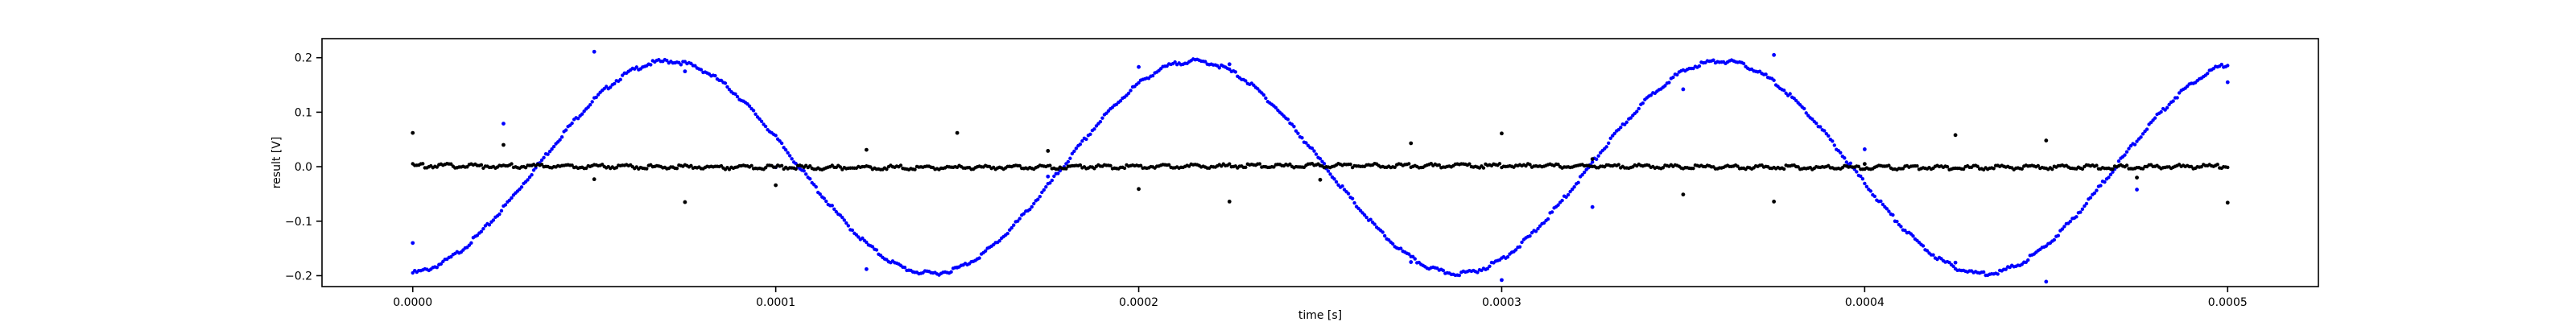  What do you see at coordinates (775, 302) in the screenshot?
I see `x-tick-label: 0.0001` at bounding box center [775, 302].